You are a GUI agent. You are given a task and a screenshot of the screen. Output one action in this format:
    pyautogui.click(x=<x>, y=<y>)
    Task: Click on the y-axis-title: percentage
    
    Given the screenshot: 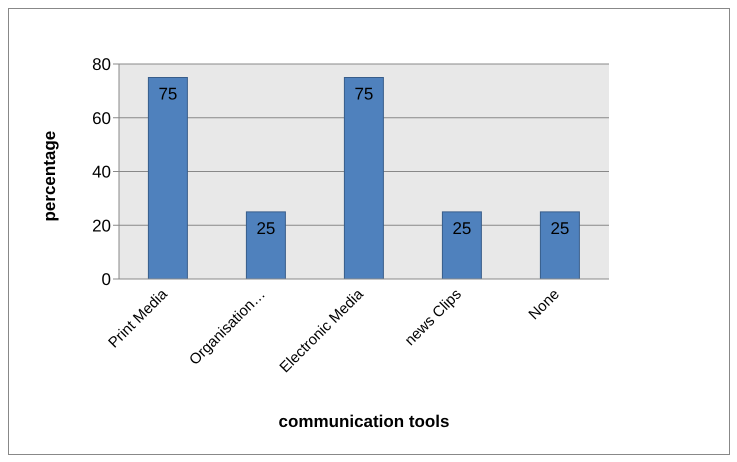 What is the action you would take?
    pyautogui.click(x=50, y=176)
    